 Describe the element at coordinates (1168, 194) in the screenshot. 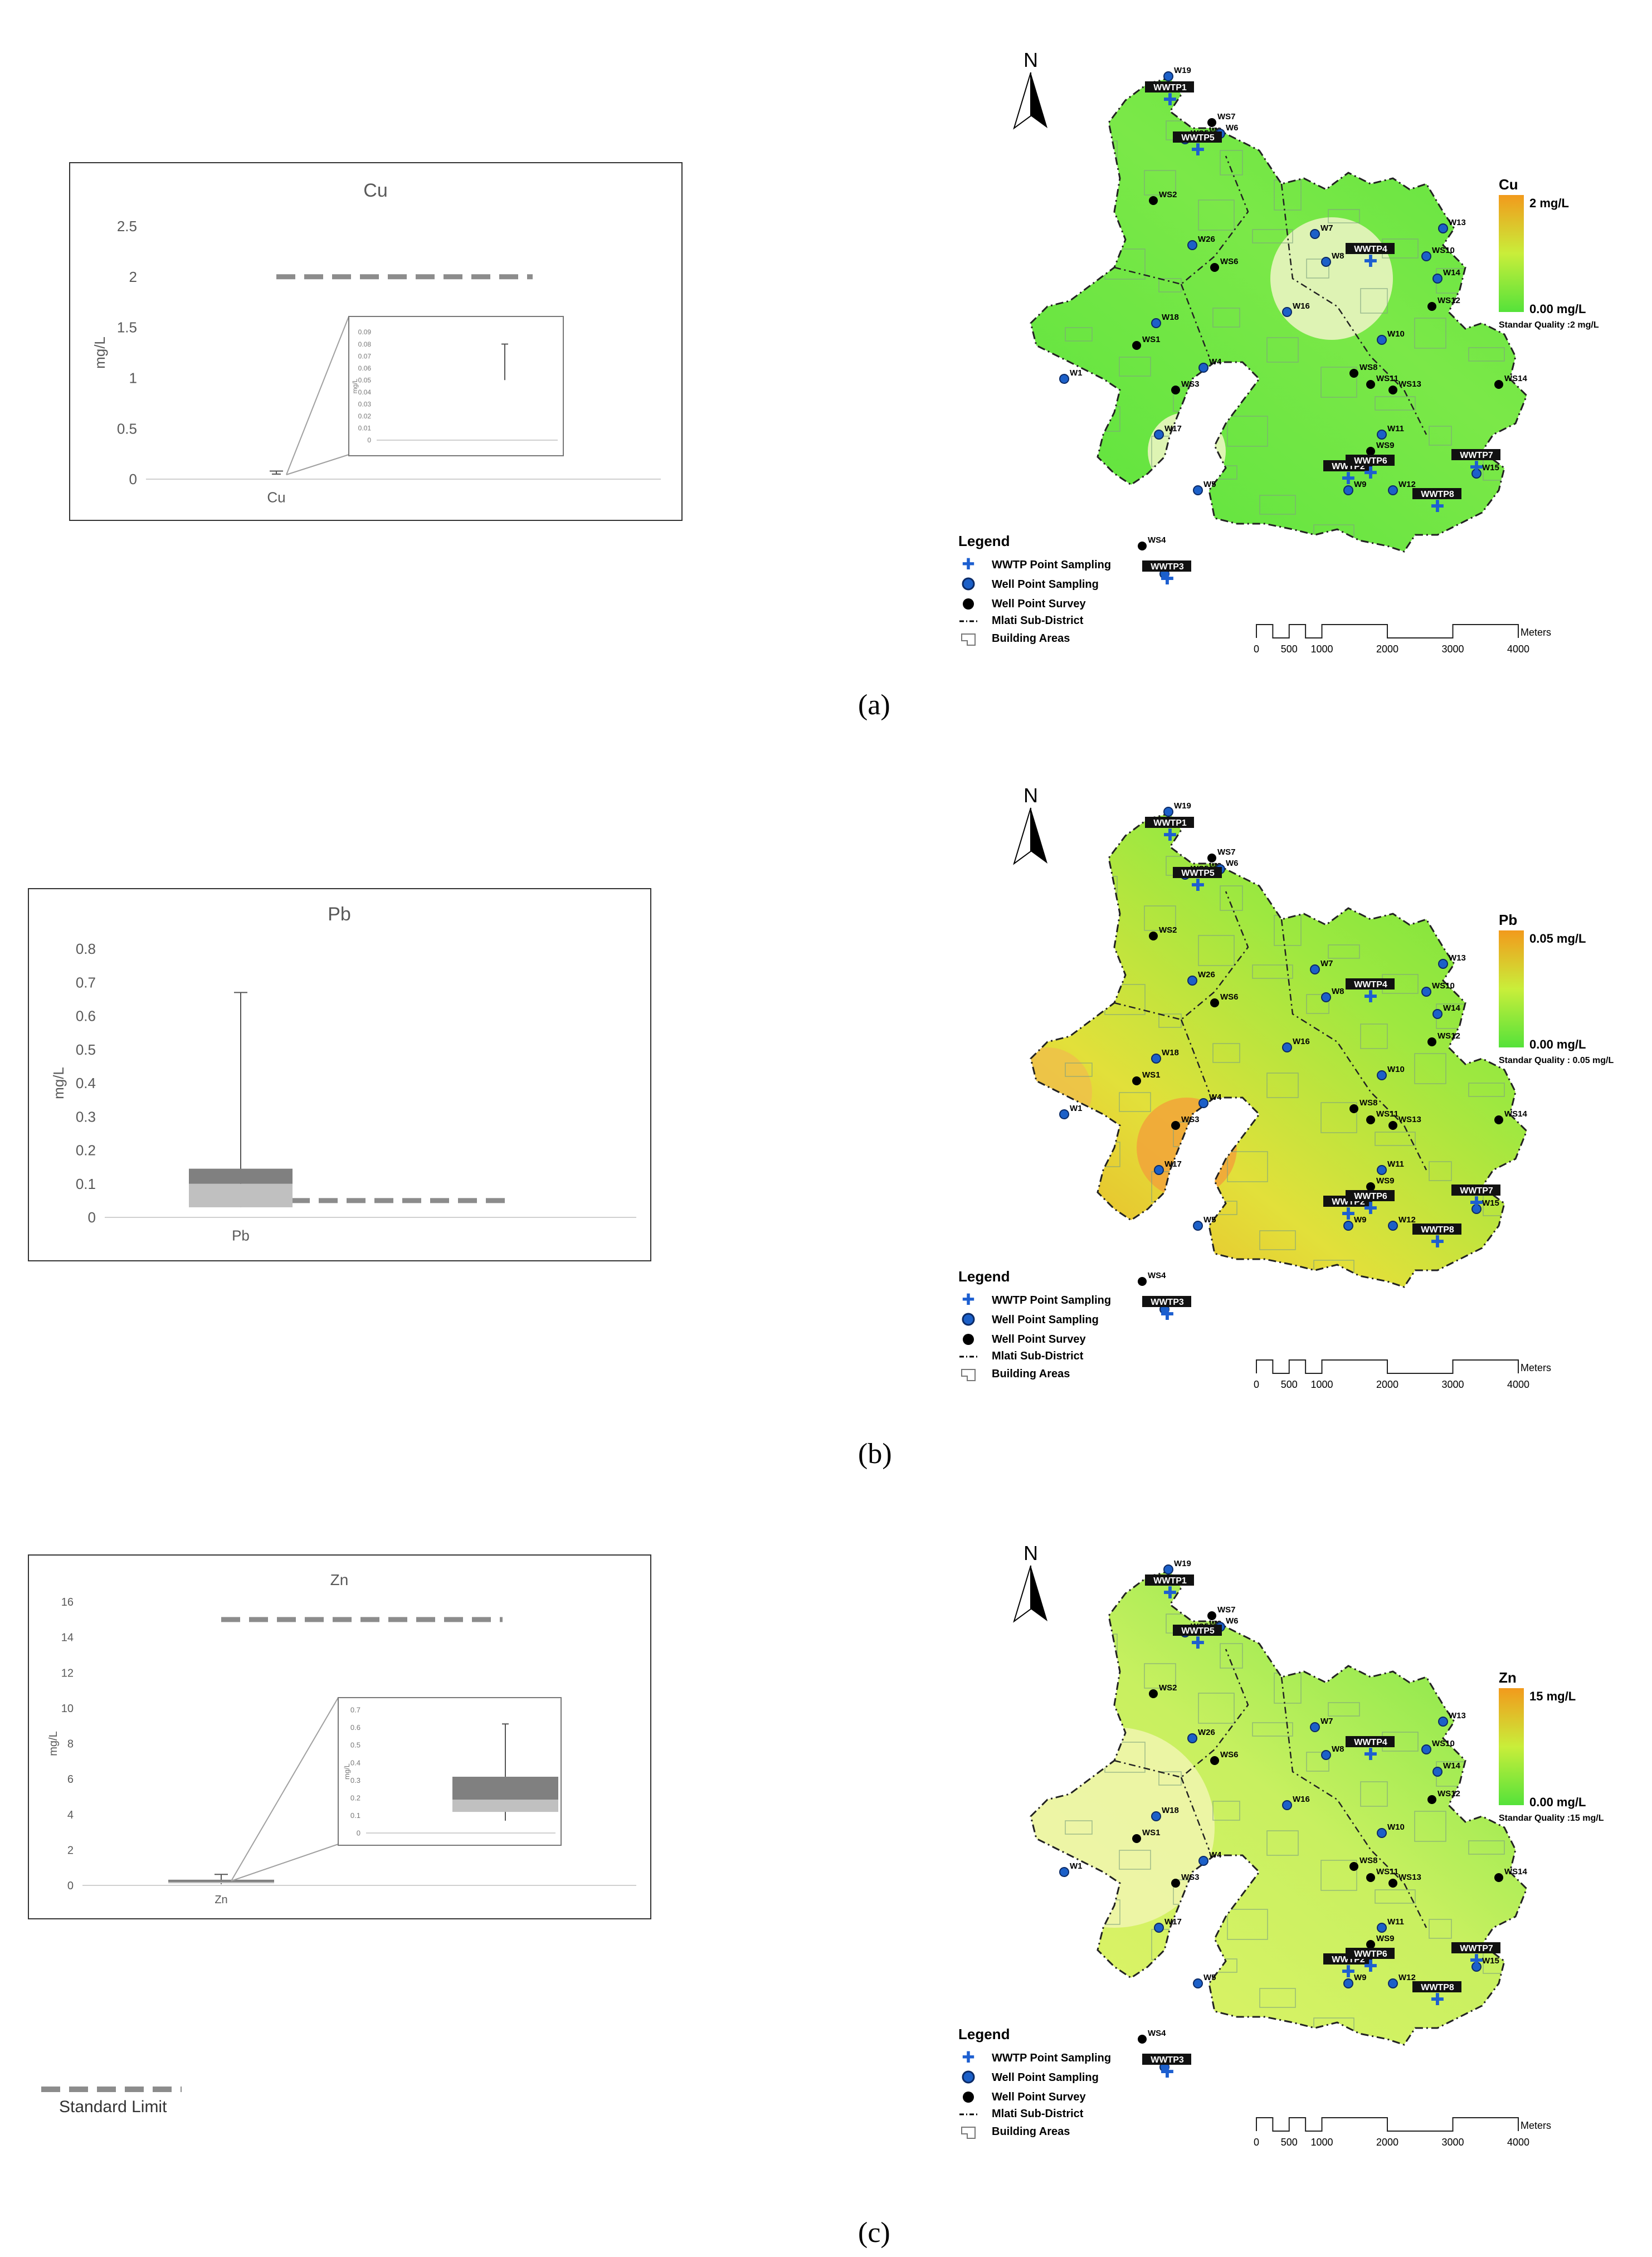

I see `well-label: WS2` at that location.